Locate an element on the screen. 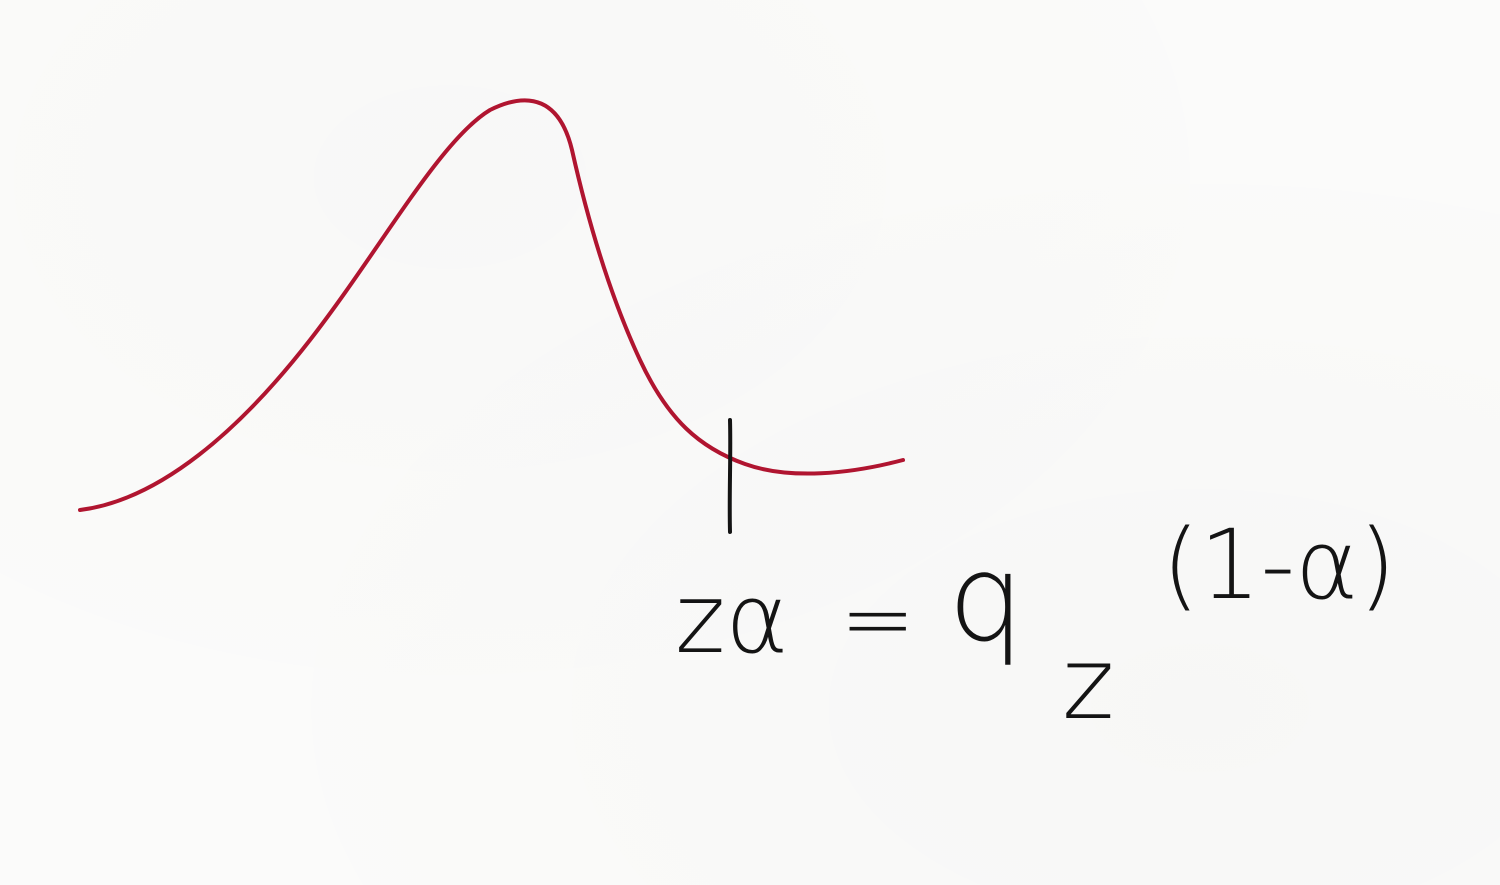  formula-lhs: zα is located at coordinates (732, 619).